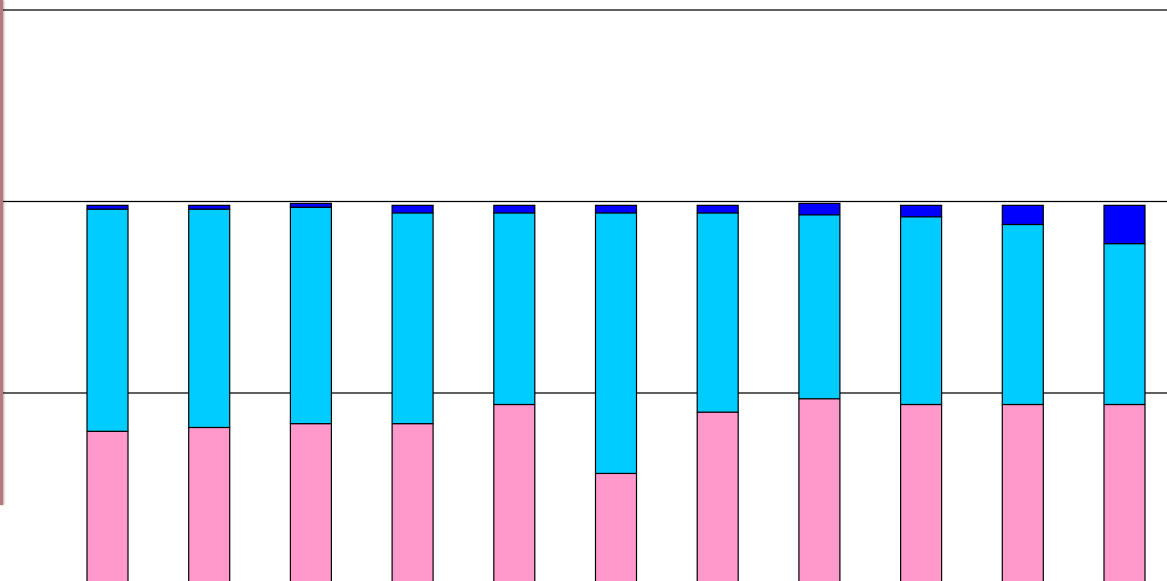  Describe the element at coordinates (1, 252) in the screenshot. I see `left-edge-border` at that location.